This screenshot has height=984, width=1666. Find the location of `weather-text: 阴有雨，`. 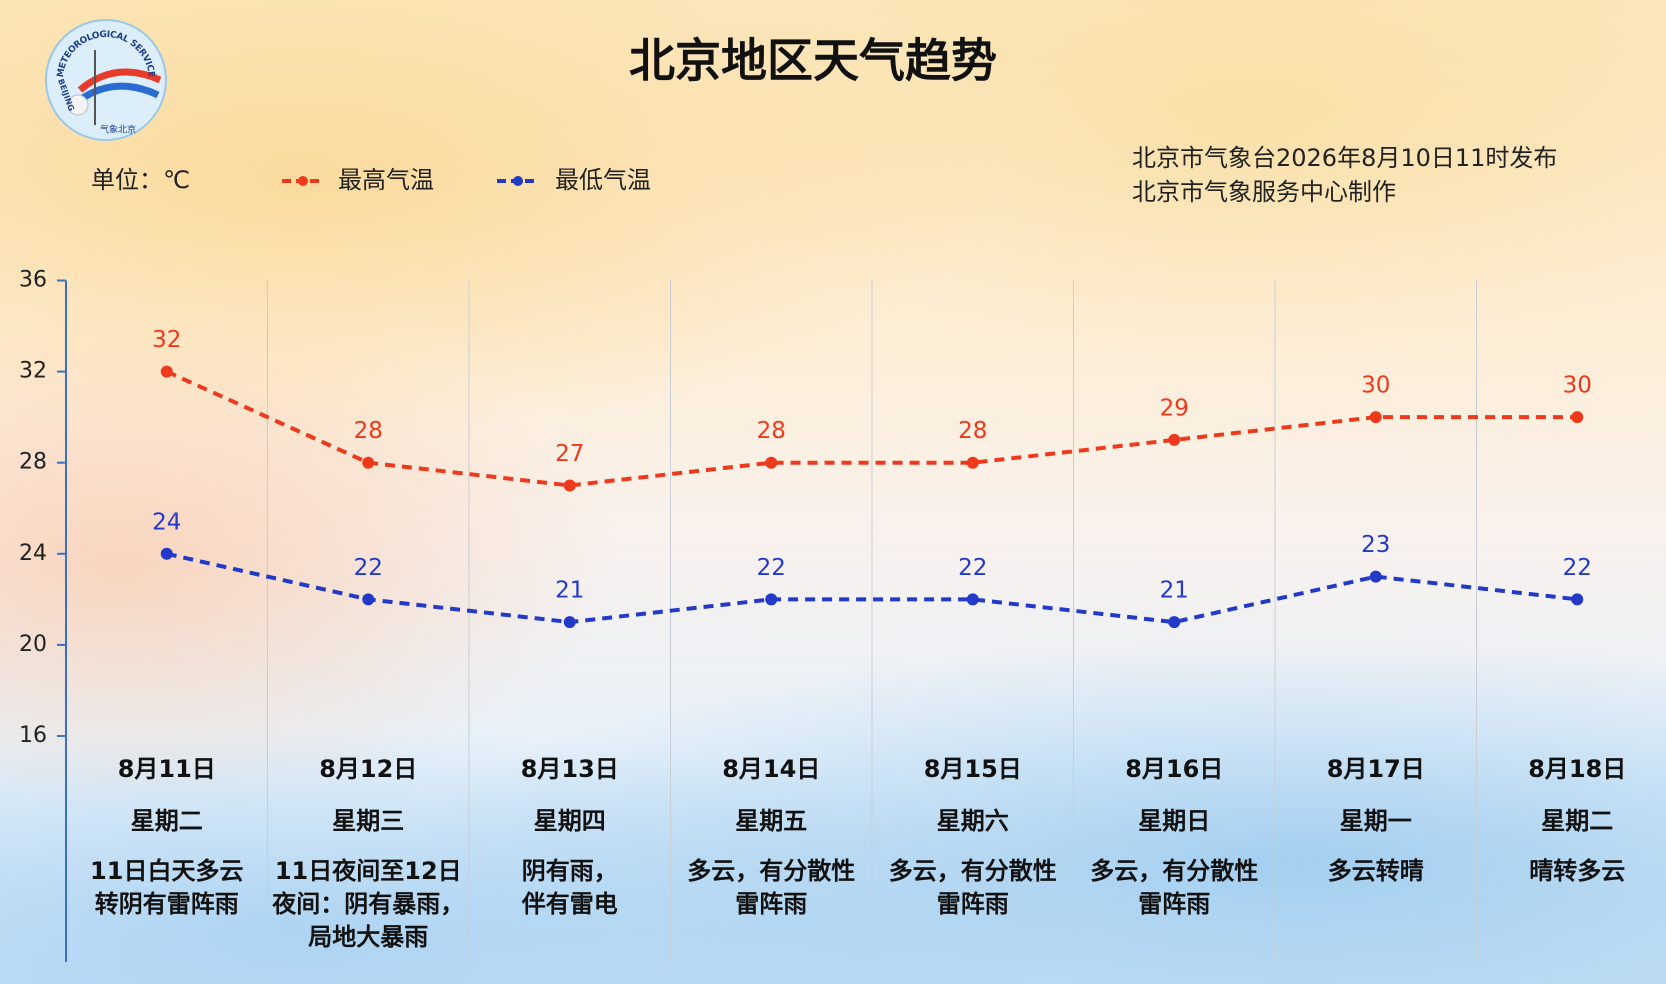

weather-text: 阴有雨， is located at coordinates (570, 871).